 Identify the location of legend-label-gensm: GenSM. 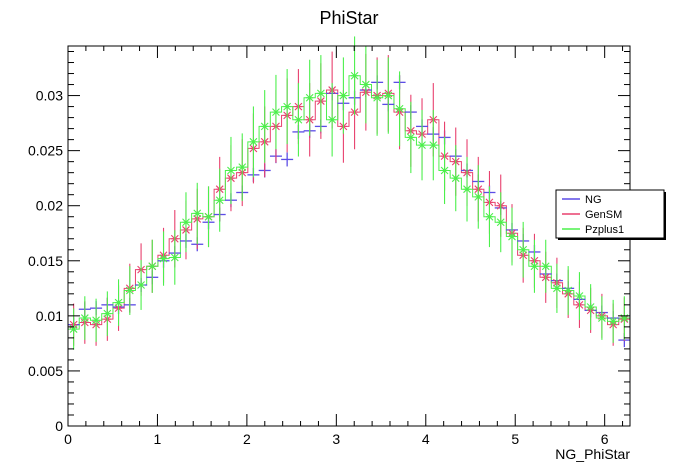
(603, 215).